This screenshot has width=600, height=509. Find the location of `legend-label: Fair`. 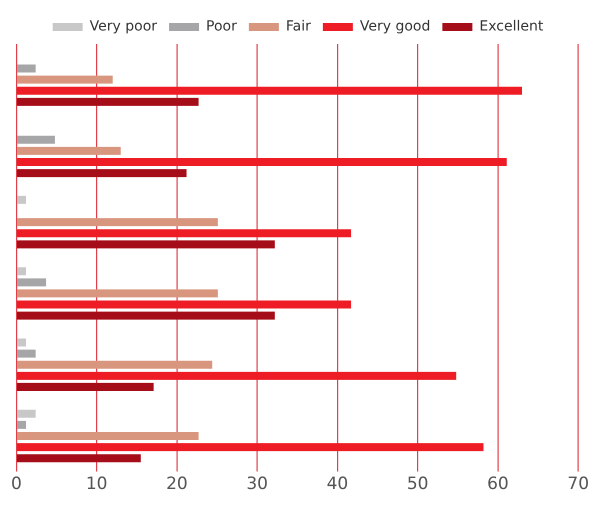

legend-label: Fair is located at coordinates (299, 26).